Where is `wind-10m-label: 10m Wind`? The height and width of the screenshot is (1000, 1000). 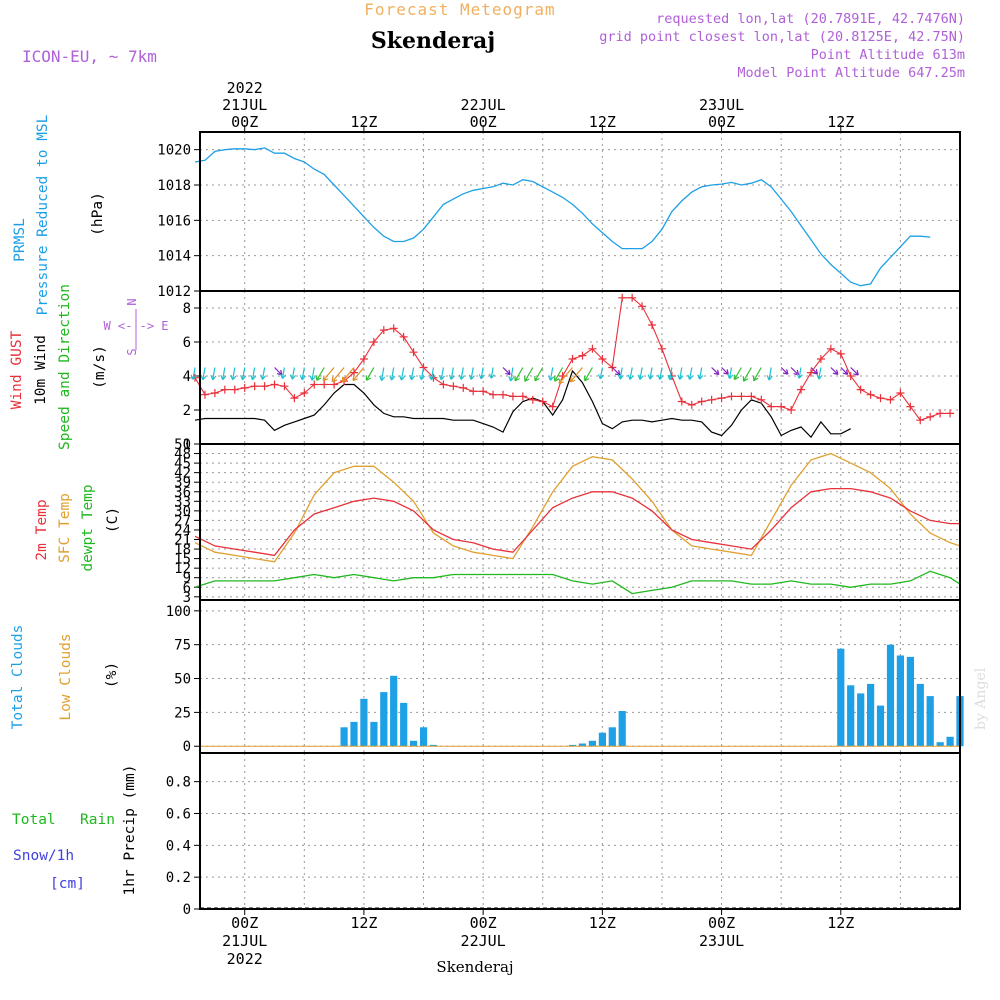 wind-10m-label: 10m Wind is located at coordinates (41, 370).